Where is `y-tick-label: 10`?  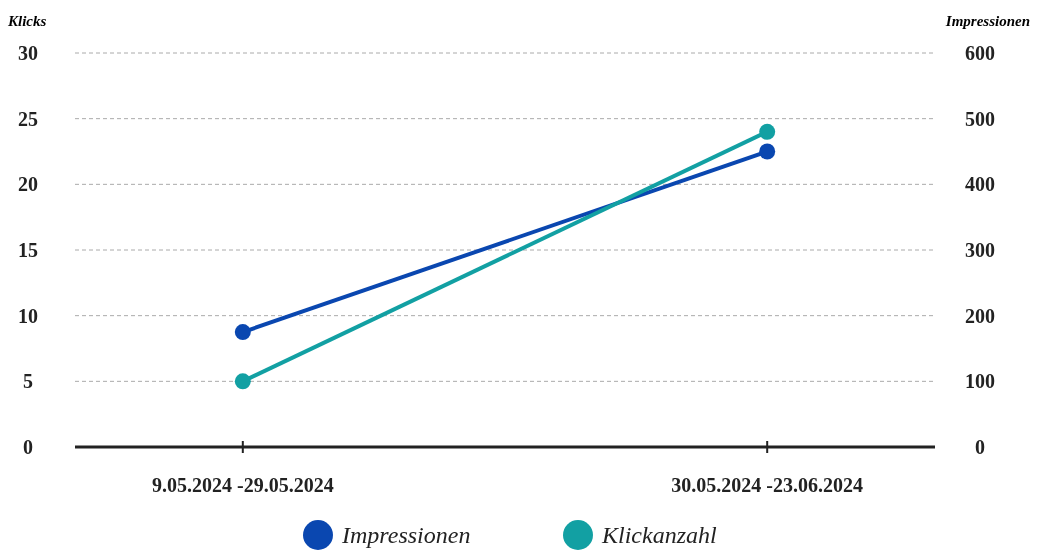
y-tick-label: 10 is located at coordinates (28, 315).